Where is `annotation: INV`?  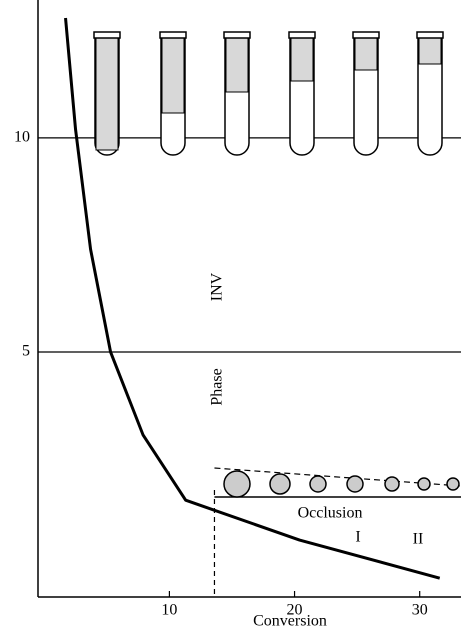
annotation: INV is located at coordinates (217, 286).